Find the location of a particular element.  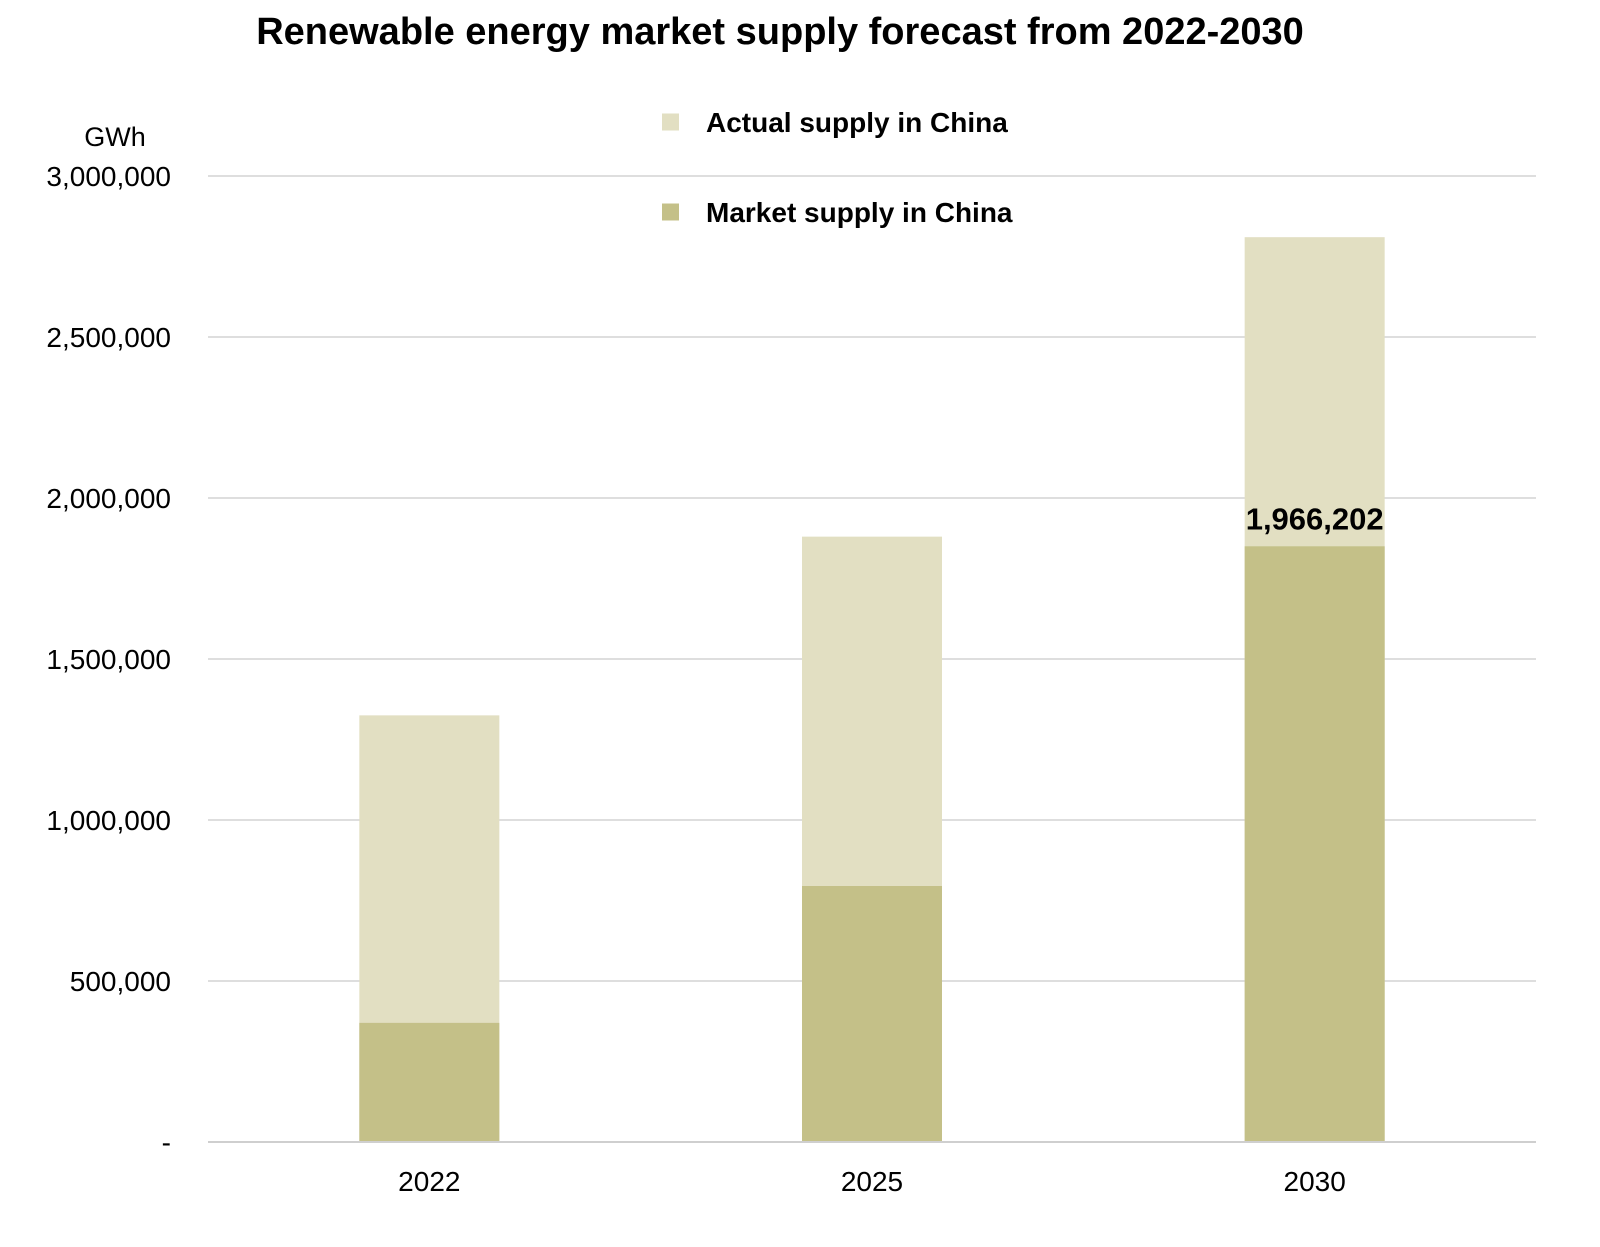

x-tick-label: 2025 is located at coordinates (872, 1181).